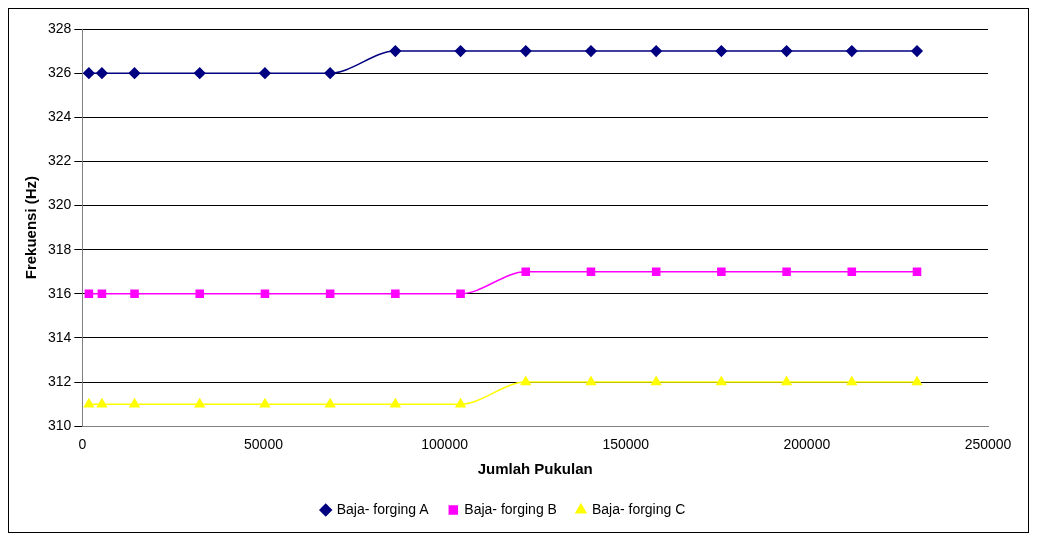  Describe the element at coordinates (31, 227) in the screenshot. I see `y-axis-title: Frekuensi (Hz)` at that location.